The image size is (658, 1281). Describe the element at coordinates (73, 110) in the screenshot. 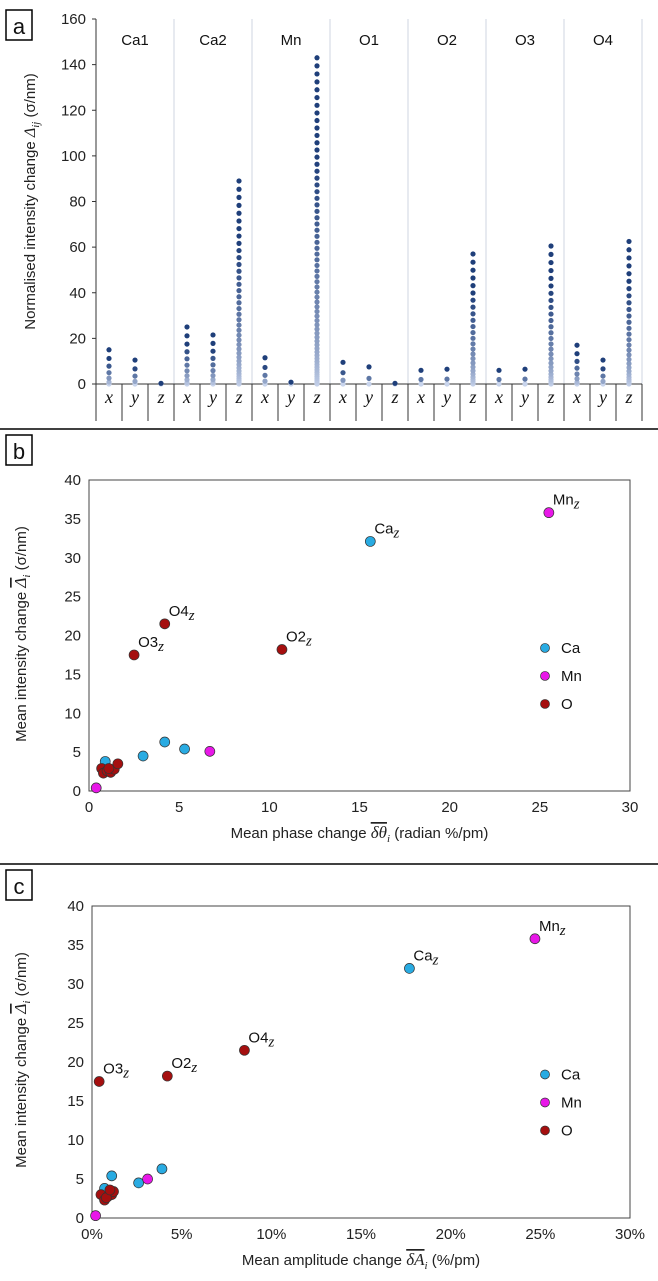

I see `y-tick-label: 120` at that location.